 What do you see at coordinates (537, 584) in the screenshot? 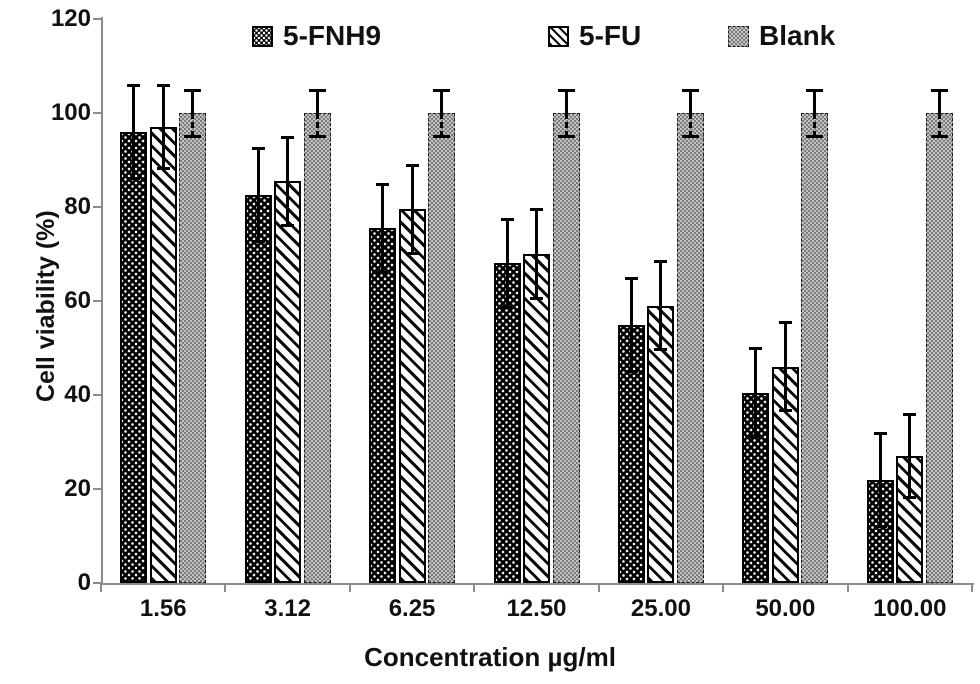
I see `x-axis-line` at bounding box center [537, 584].